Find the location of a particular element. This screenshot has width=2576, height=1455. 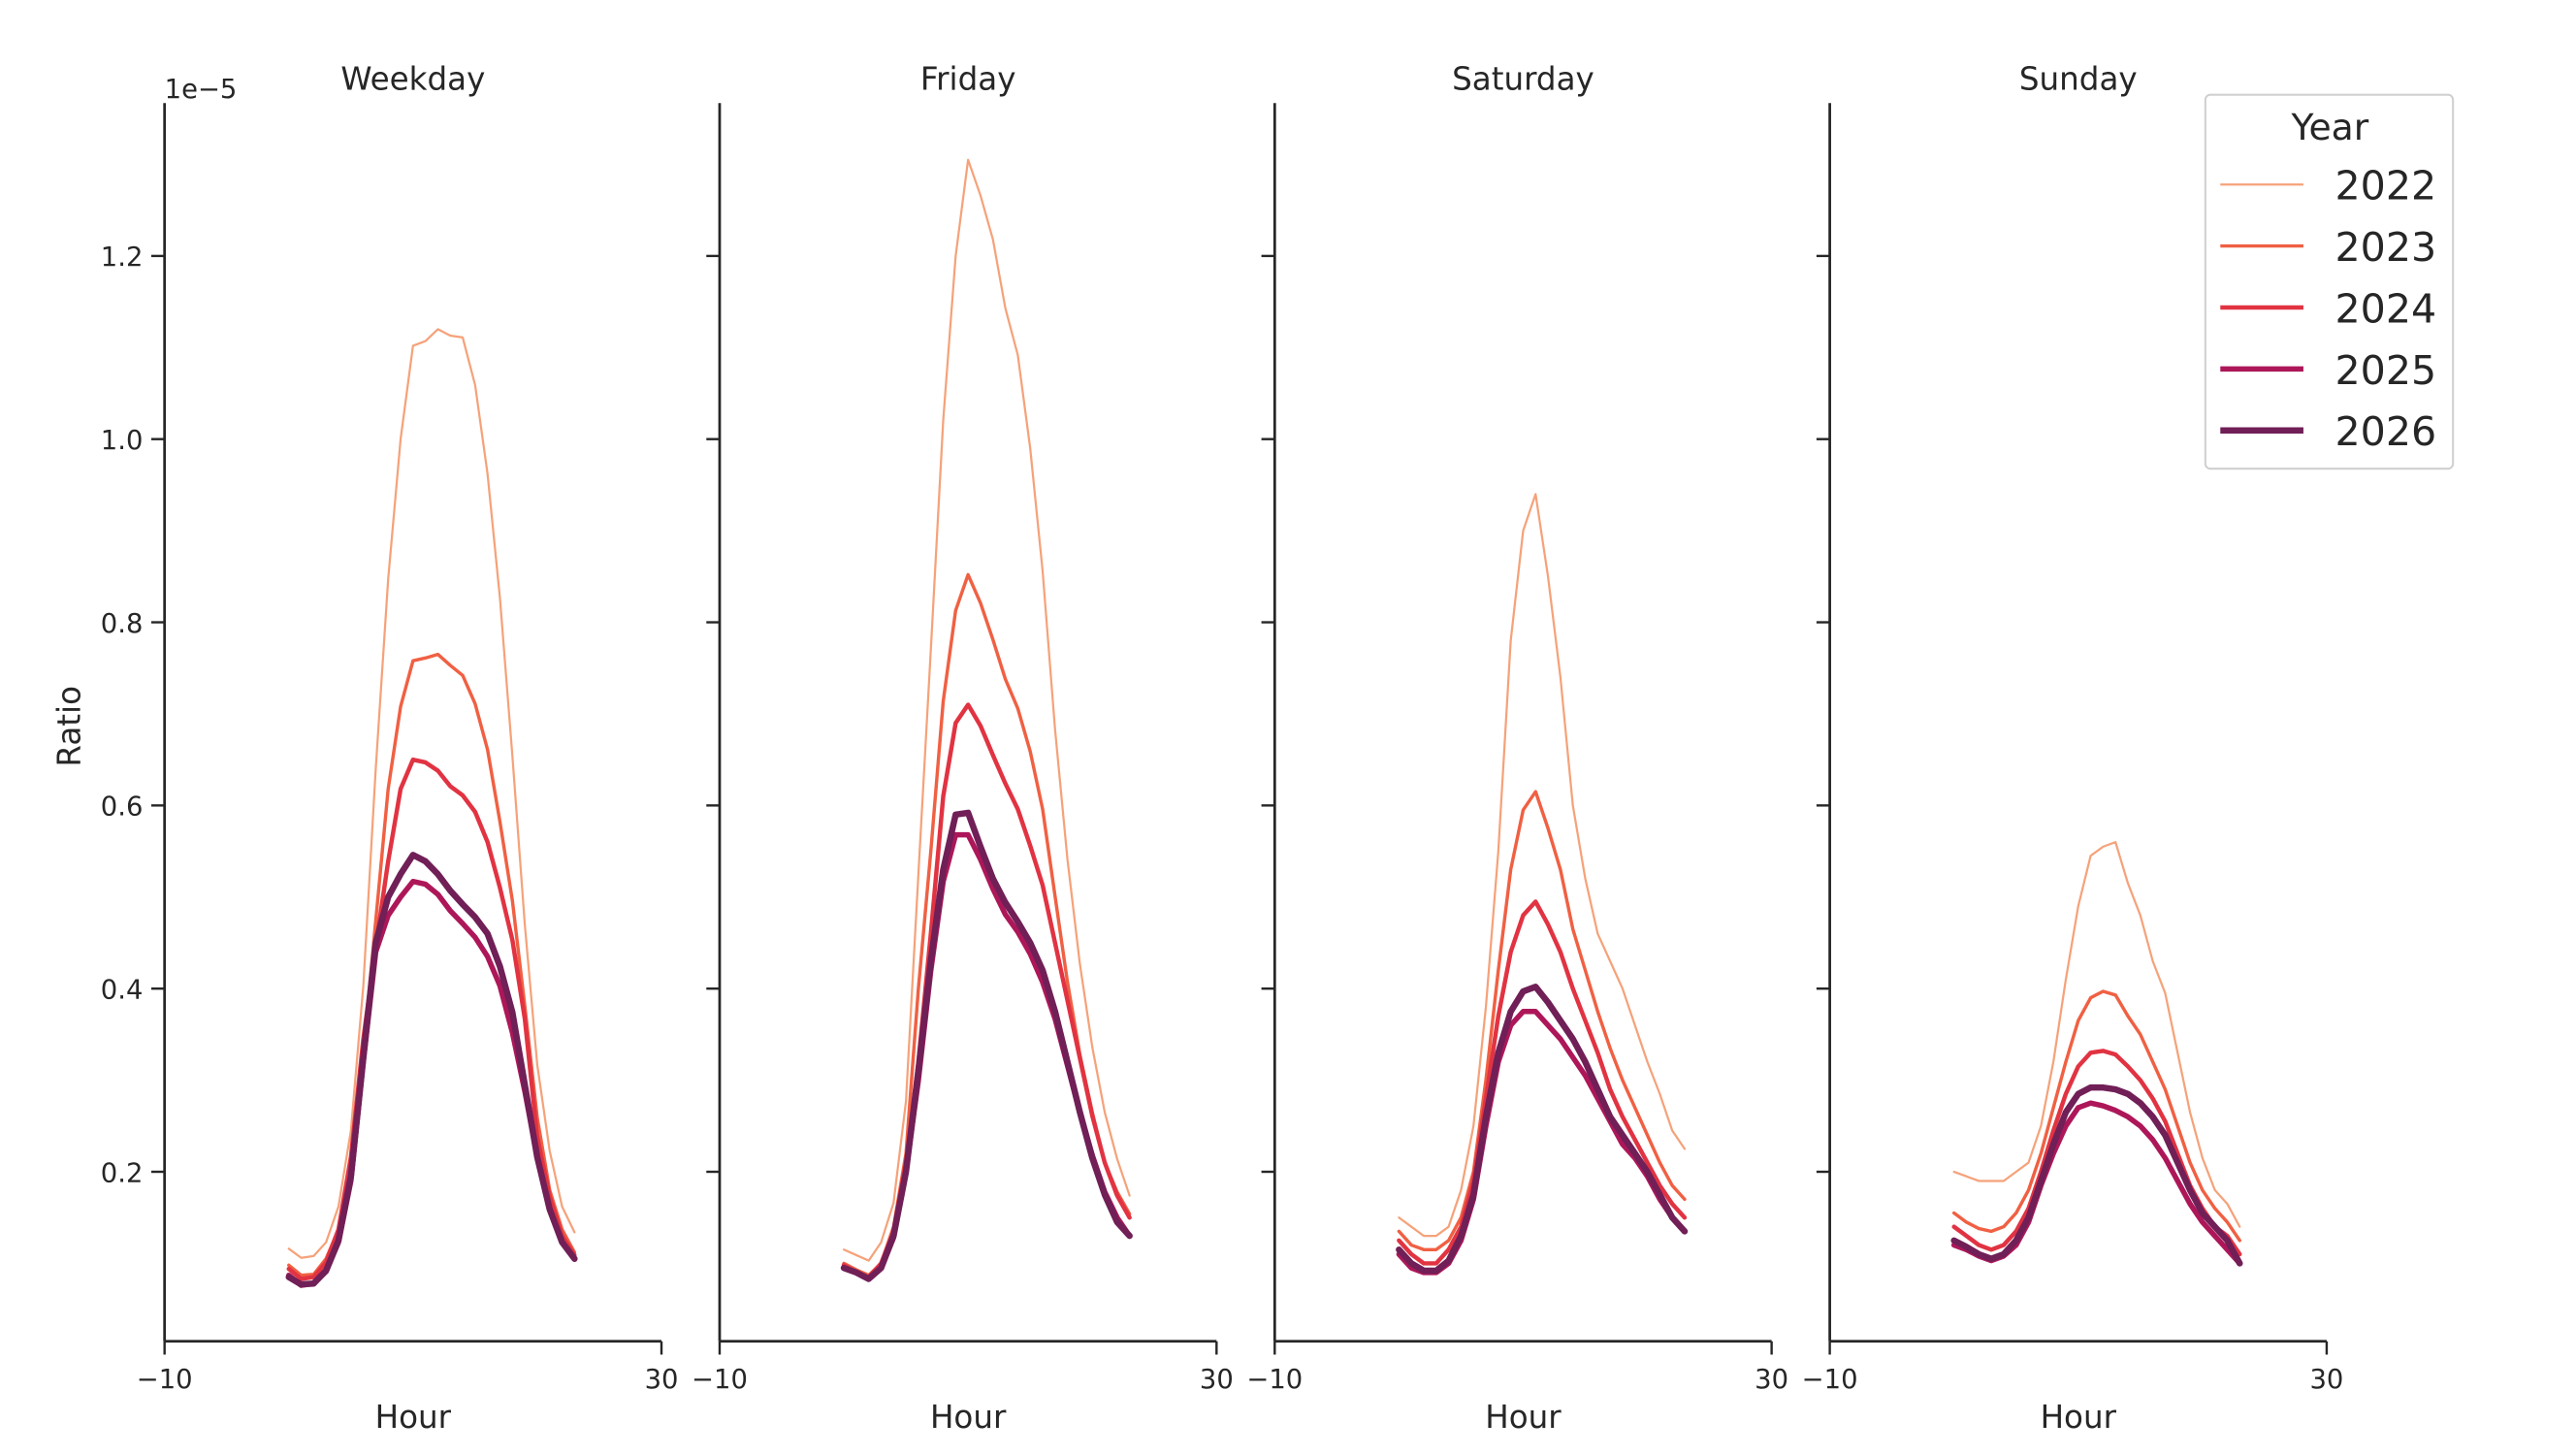

legend-box is located at coordinates (2329, 281).